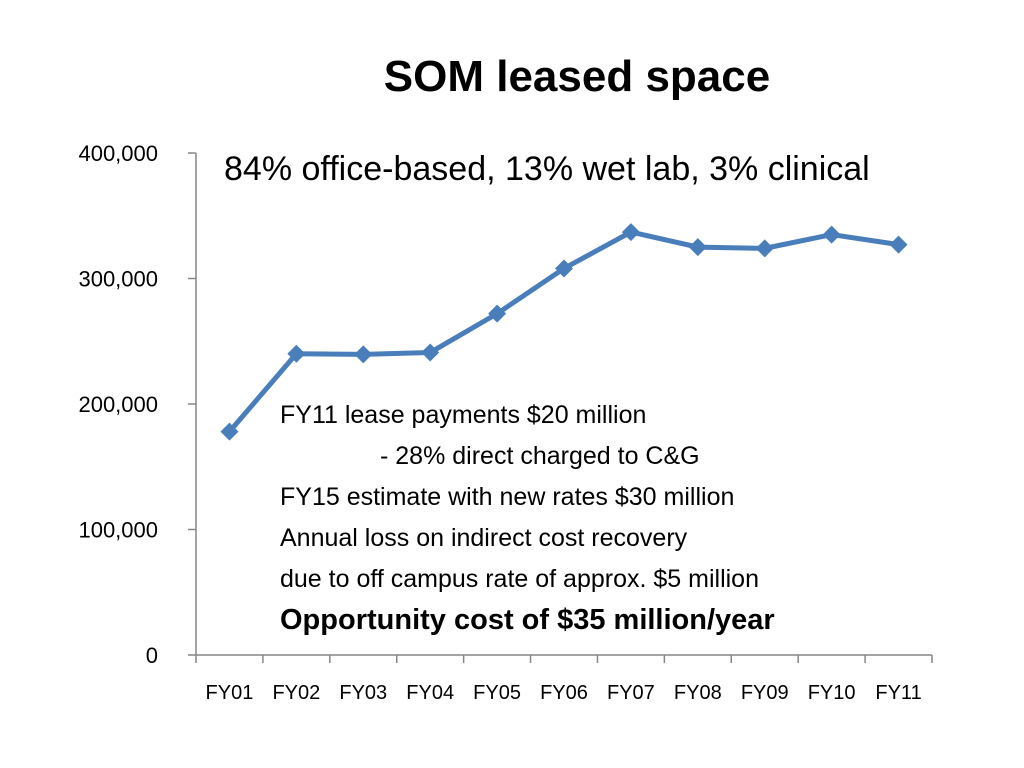 The image size is (1024, 768). What do you see at coordinates (230, 693) in the screenshot?
I see `x-tick-label: FY01` at bounding box center [230, 693].